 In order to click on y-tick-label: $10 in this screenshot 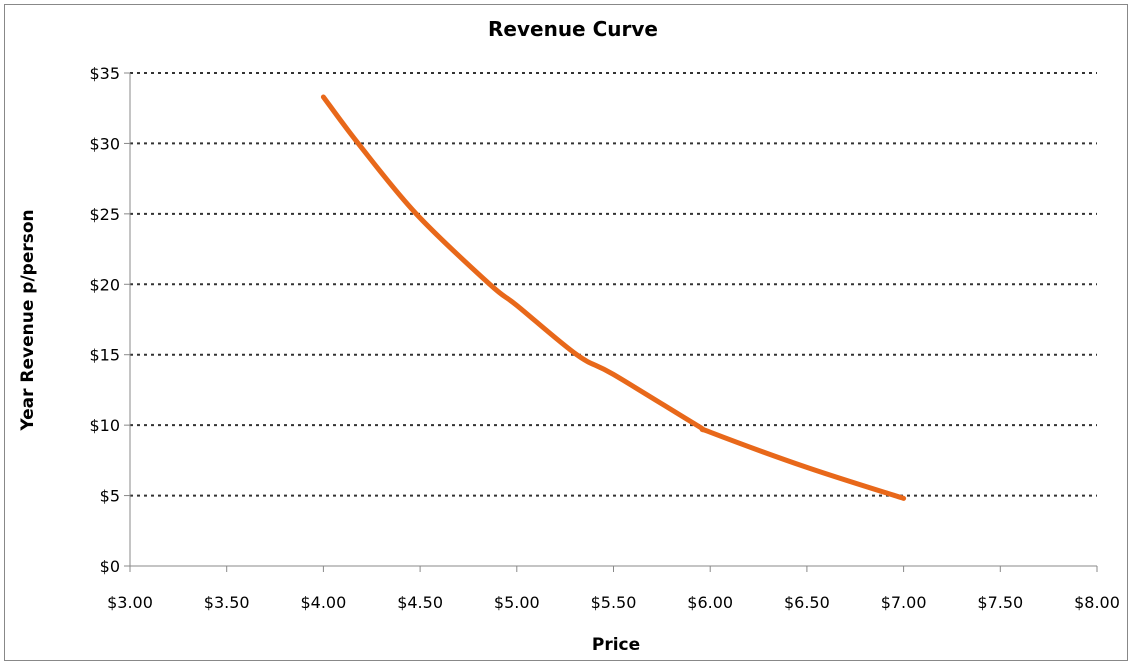, I will do `click(104, 425)`.